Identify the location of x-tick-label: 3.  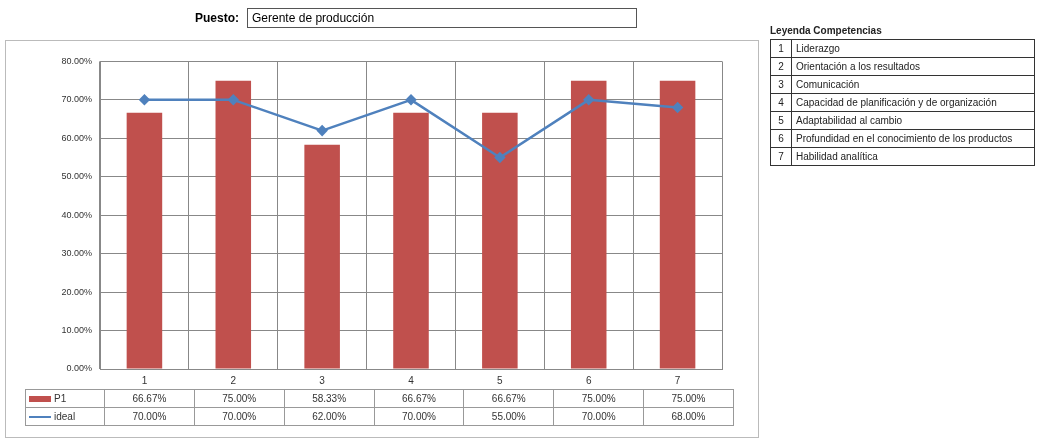
(322, 380).